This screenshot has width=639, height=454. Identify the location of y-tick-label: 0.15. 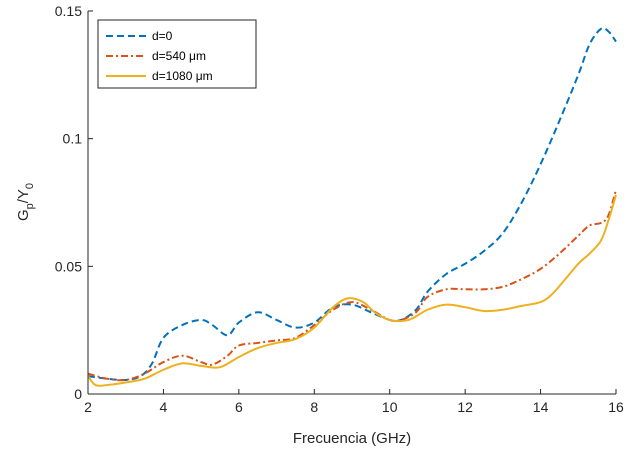
(68, 11).